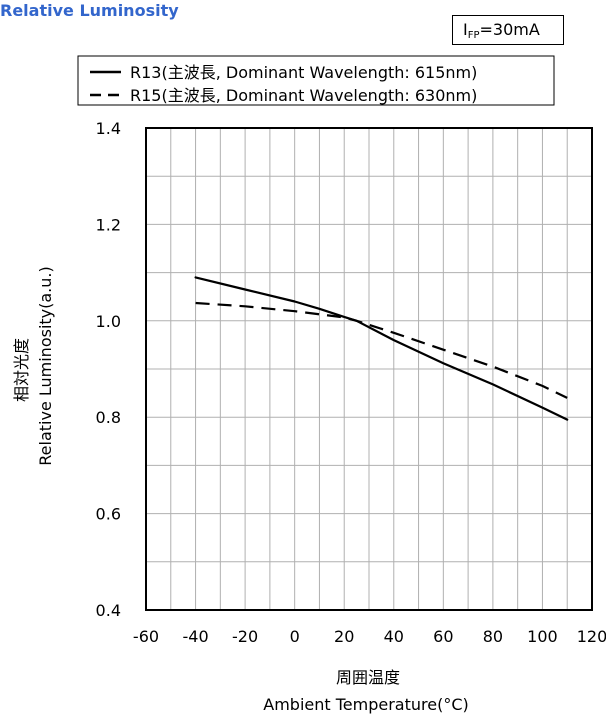 The image size is (606, 715). Describe the element at coordinates (89, 10) in the screenshot. I see `chart-title: Relative Luminosity` at that location.